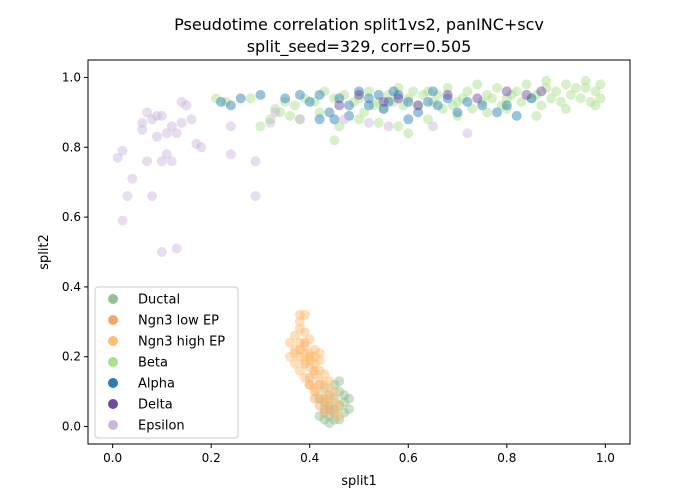 Image resolution: width=700 pixels, height=500 pixels. What do you see at coordinates (75, 252) in the screenshot?
I see `y-axis-ticks: 0.0 0.2 0.4 0.6 0.8 1.0` at bounding box center [75, 252].